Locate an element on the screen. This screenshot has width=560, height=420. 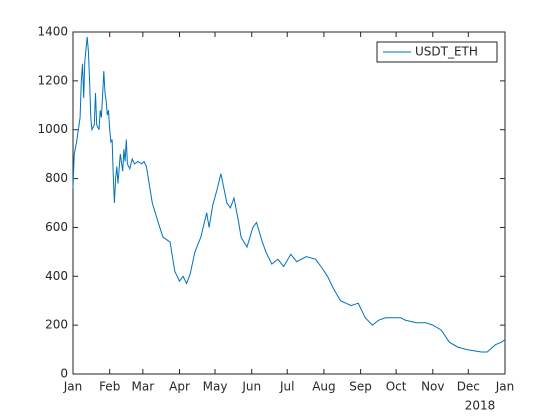
x-year-label: 2018 is located at coordinates (480, 406).